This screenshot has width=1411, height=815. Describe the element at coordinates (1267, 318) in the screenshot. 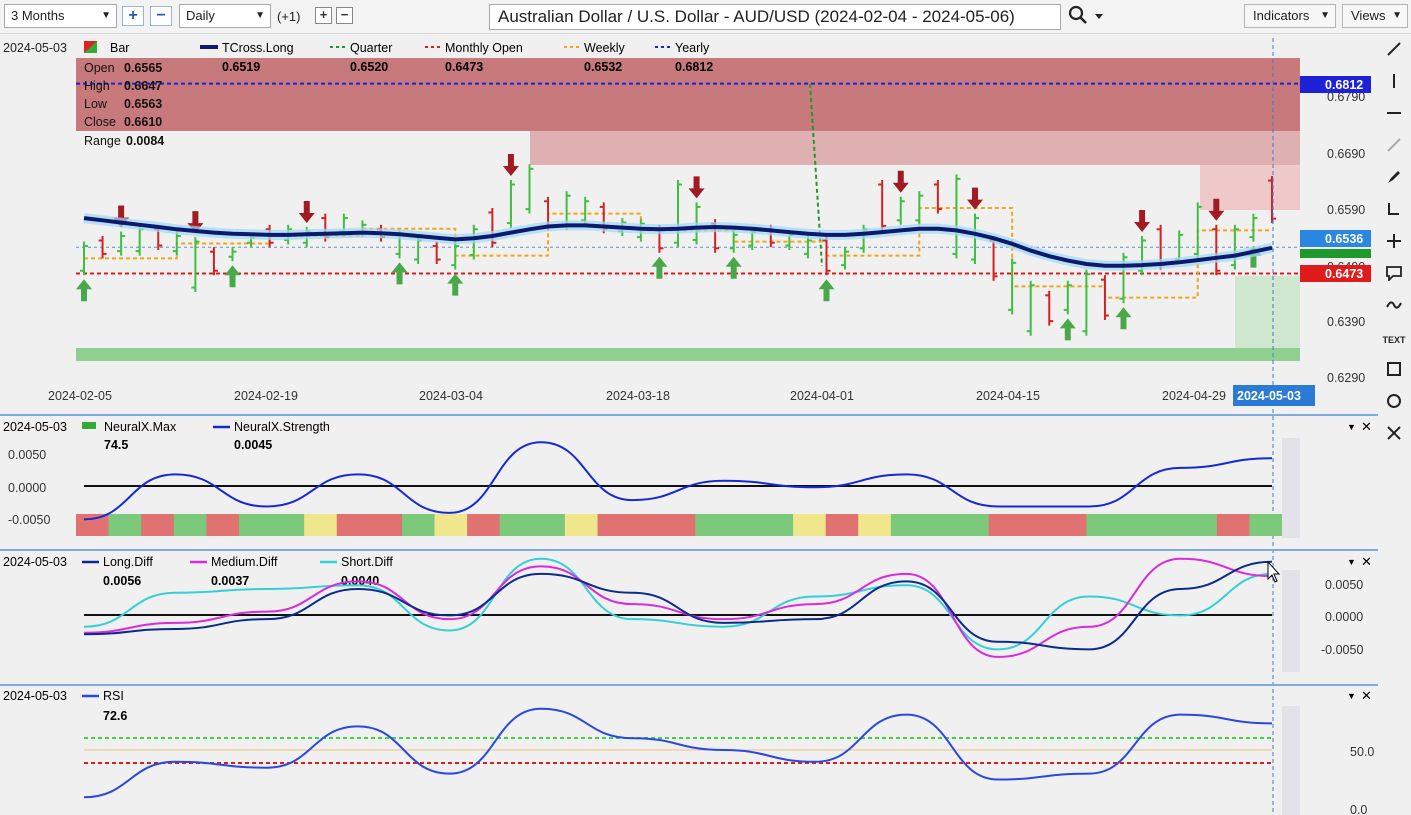

I see `support-zone-recent` at that location.